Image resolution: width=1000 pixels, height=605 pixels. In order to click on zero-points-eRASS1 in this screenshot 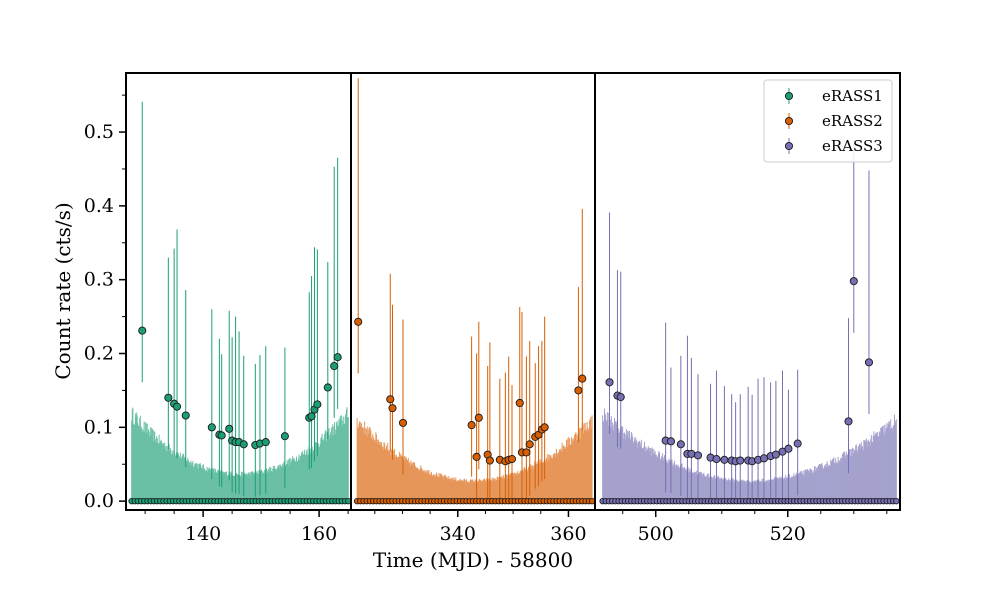, I will do `click(240, 501)`.